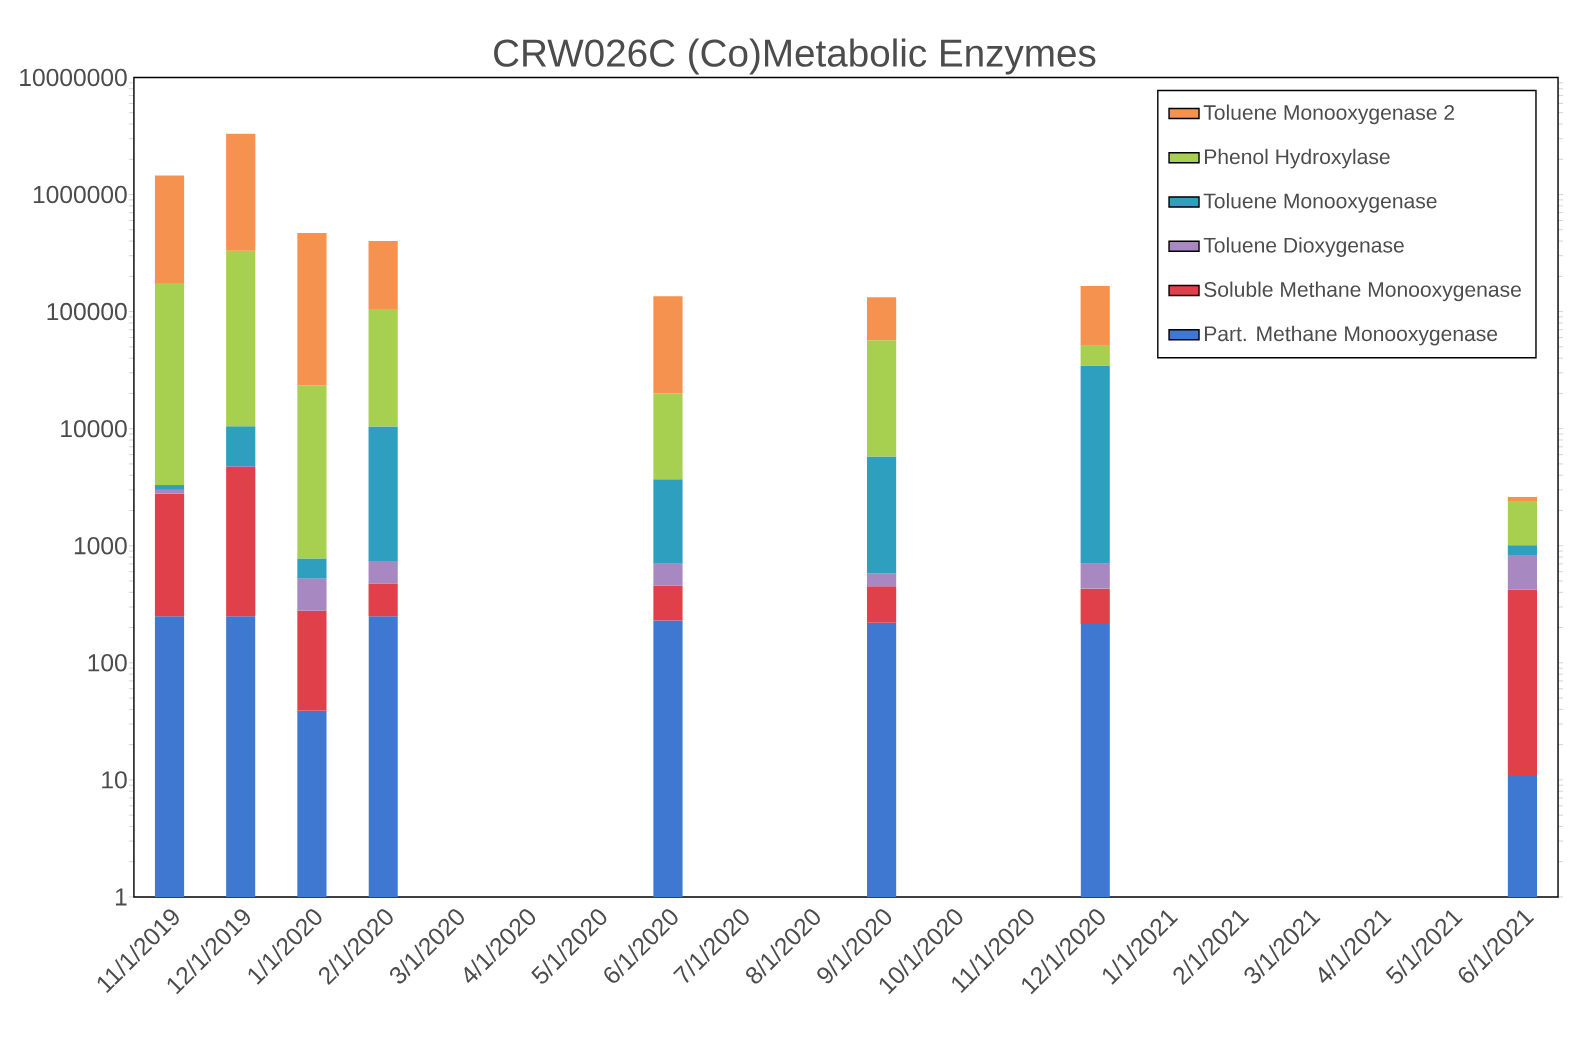 This screenshot has height=1051, width=1594. I want to click on legend-label: Toluene Dioxygenase, so click(1303, 247).